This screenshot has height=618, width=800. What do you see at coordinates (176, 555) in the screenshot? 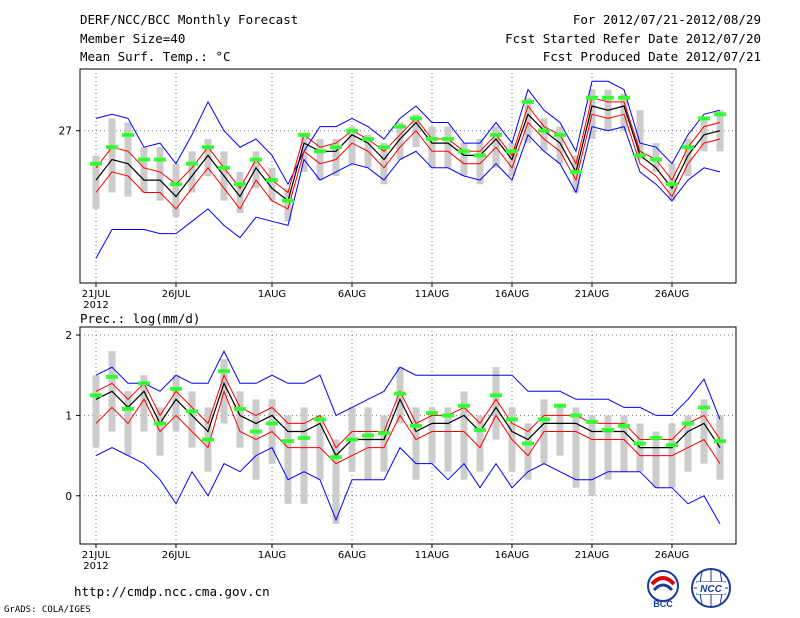
I see `panel2-x-tick-label: 26JUL` at bounding box center [176, 555].